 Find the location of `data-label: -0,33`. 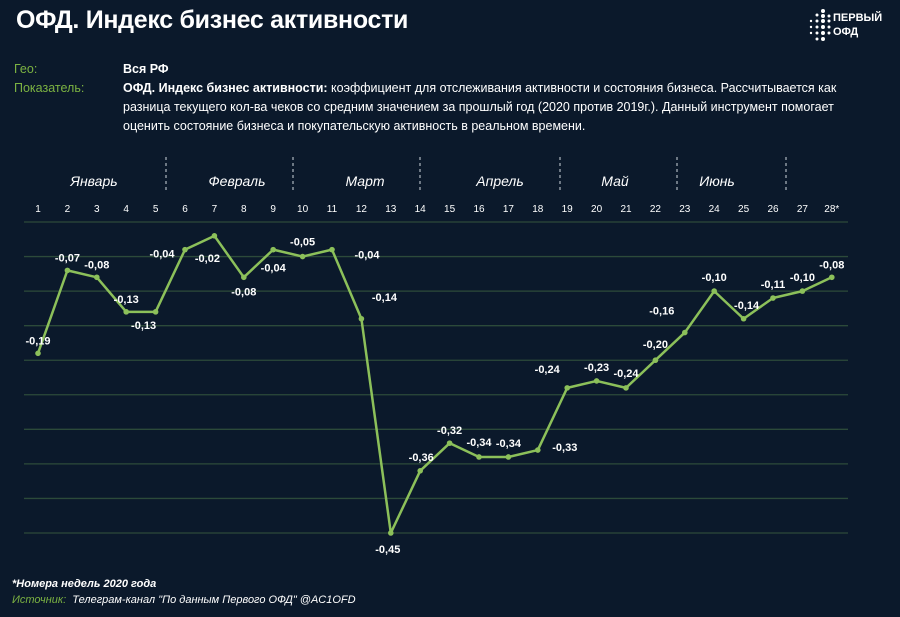

data-label: -0,33 is located at coordinates (564, 448).